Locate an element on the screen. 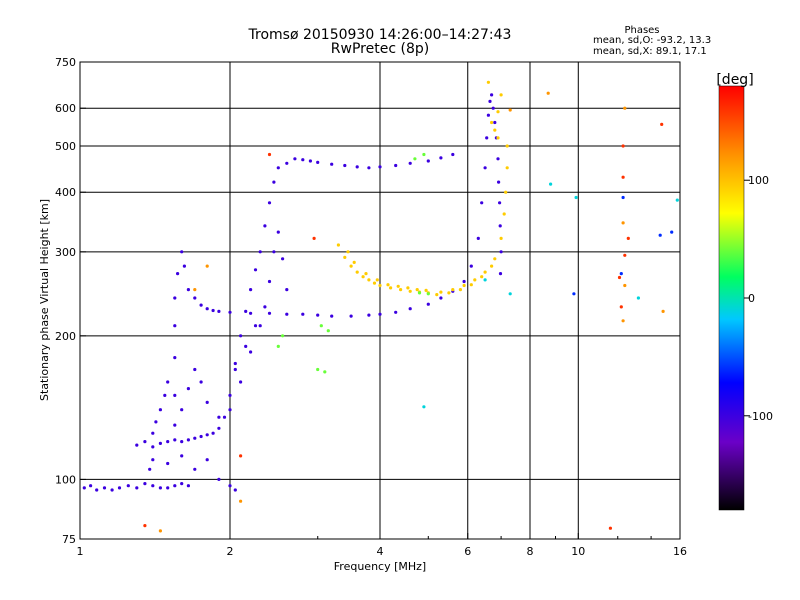 This screenshot has height=600, width=800. colorbar-tick-label: -100 is located at coordinates (760, 416).